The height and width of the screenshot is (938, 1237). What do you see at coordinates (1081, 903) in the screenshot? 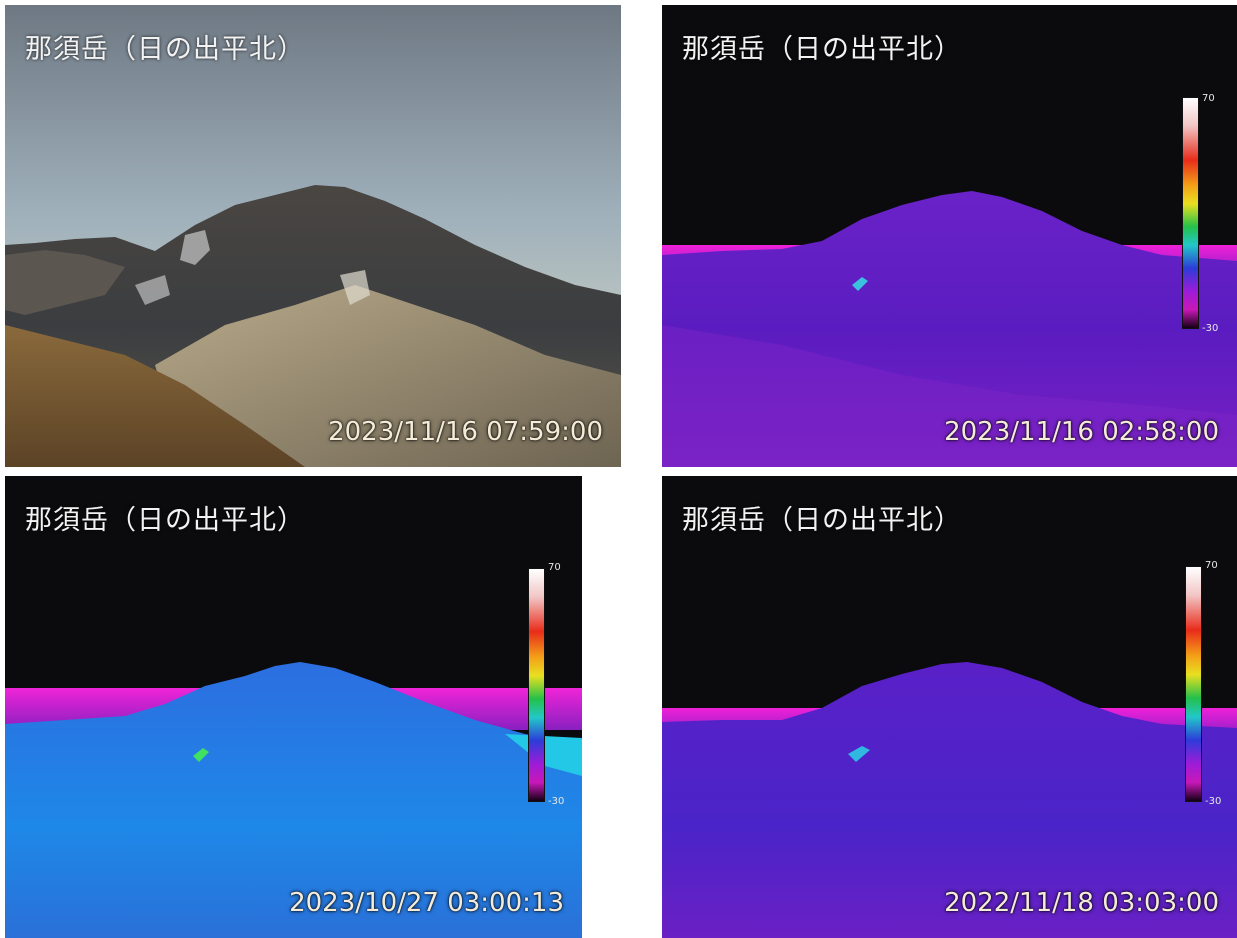
I see `timestamp: 2022/11/18 03:03:00` at bounding box center [1081, 903].